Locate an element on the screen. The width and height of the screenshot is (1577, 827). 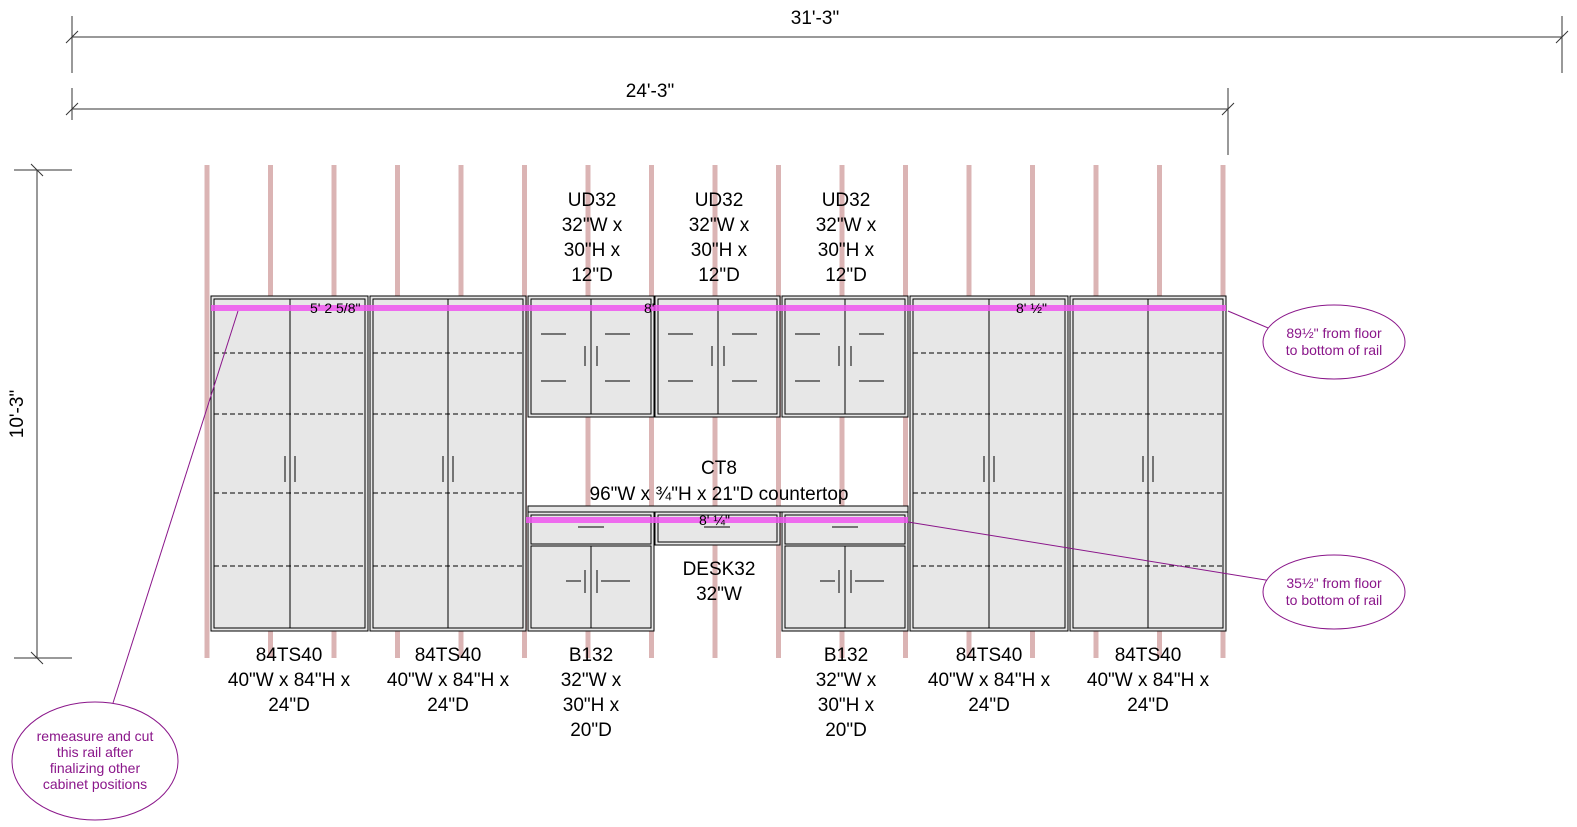
base-cabinet-2-width: 32"W x is located at coordinates (846, 680).